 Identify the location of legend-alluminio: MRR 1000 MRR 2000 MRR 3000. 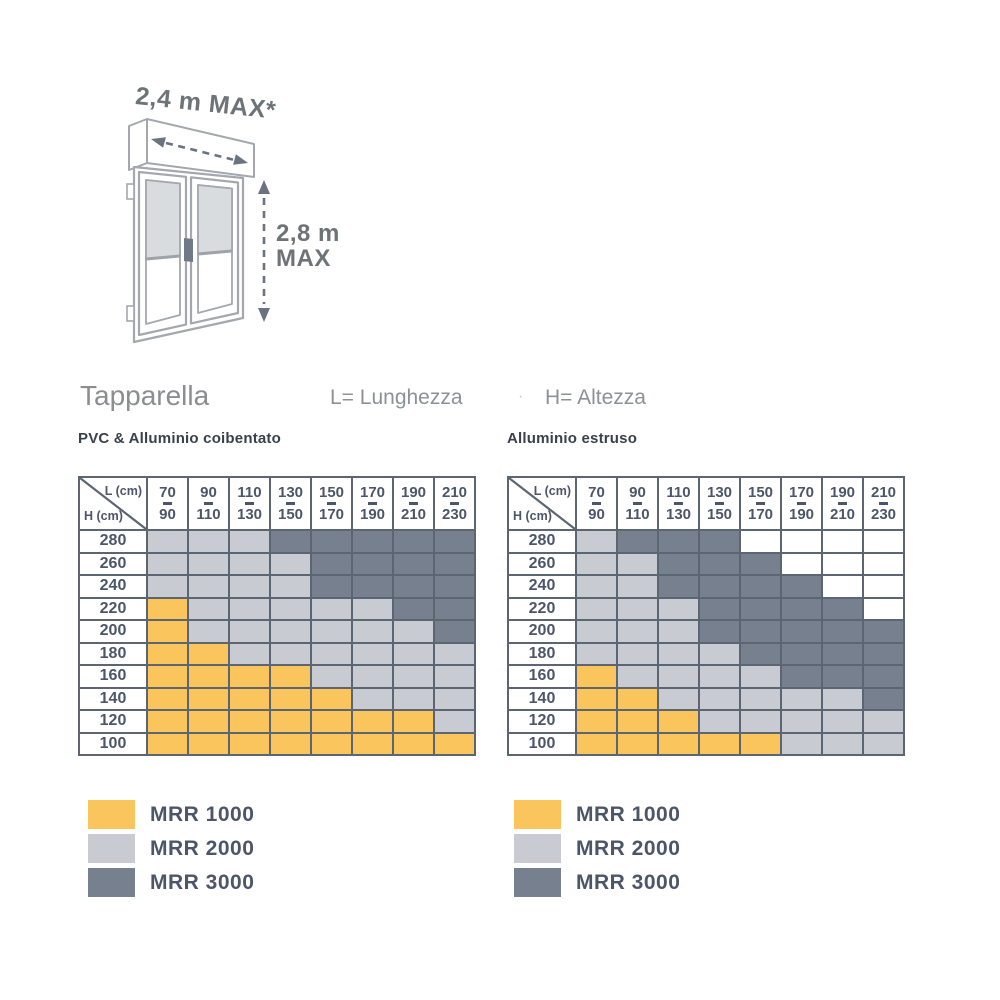
(597, 851).